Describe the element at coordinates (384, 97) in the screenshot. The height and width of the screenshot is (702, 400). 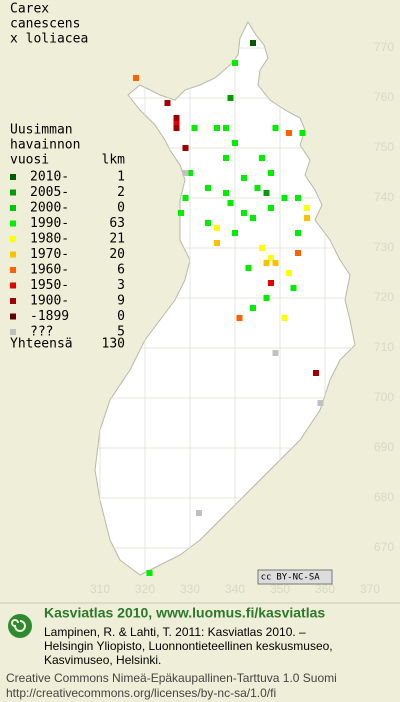
I see `y-tick-label: 760` at that location.